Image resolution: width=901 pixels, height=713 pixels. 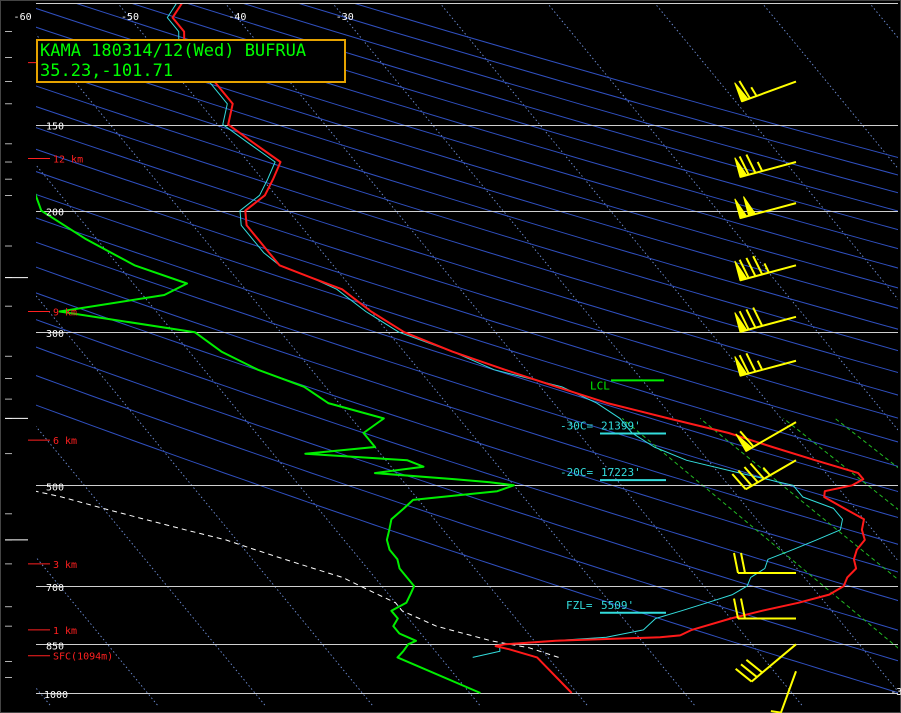 I want to click on top-temperature-label: -30, so click(x=345, y=17).